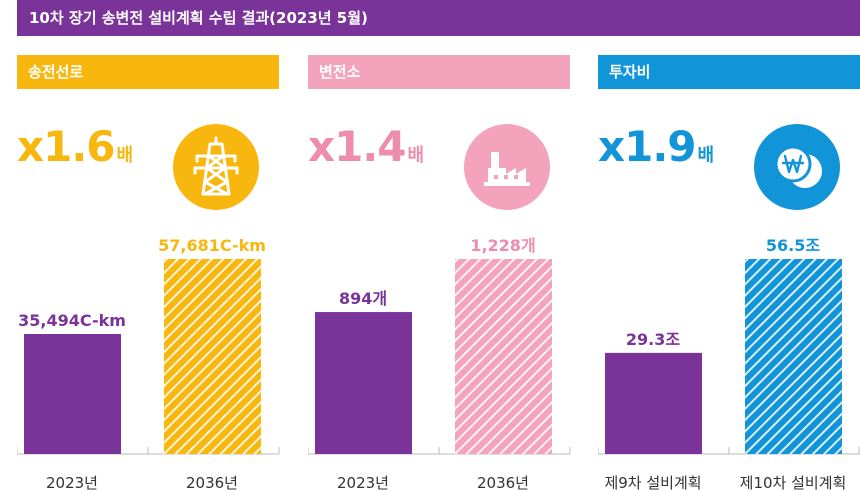 This screenshot has width=860, height=491. Describe the element at coordinates (653, 339) in the screenshot. I see `value-label-9th-plan: 29.3조` at that location.